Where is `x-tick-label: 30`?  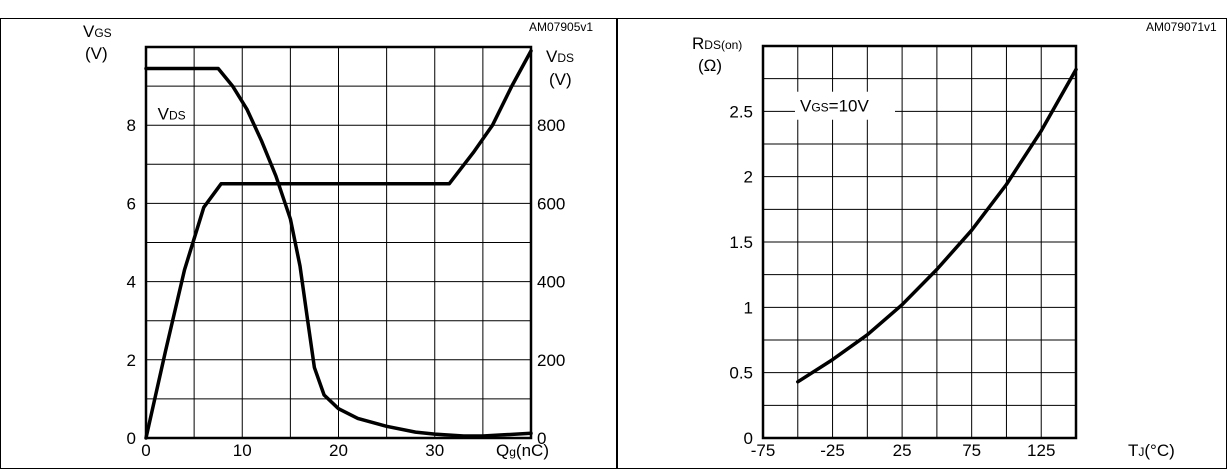
x-tick-label: 30 is located at coordinates (434, 450).